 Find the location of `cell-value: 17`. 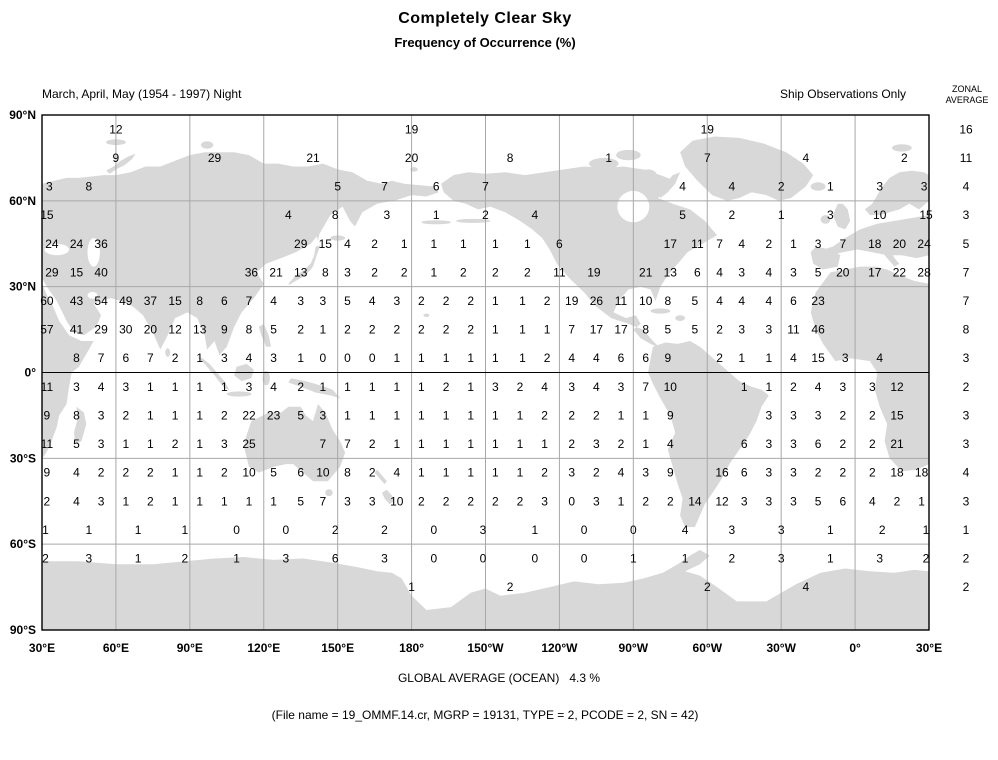

cell-value: 17 is located at coordinates (597, 330).